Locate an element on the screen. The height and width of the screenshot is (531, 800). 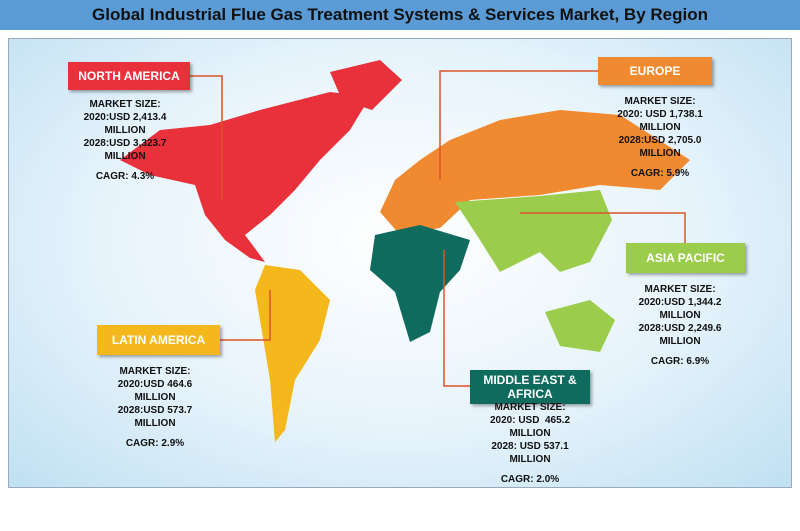
south-america is located at coordinates (292, 353).